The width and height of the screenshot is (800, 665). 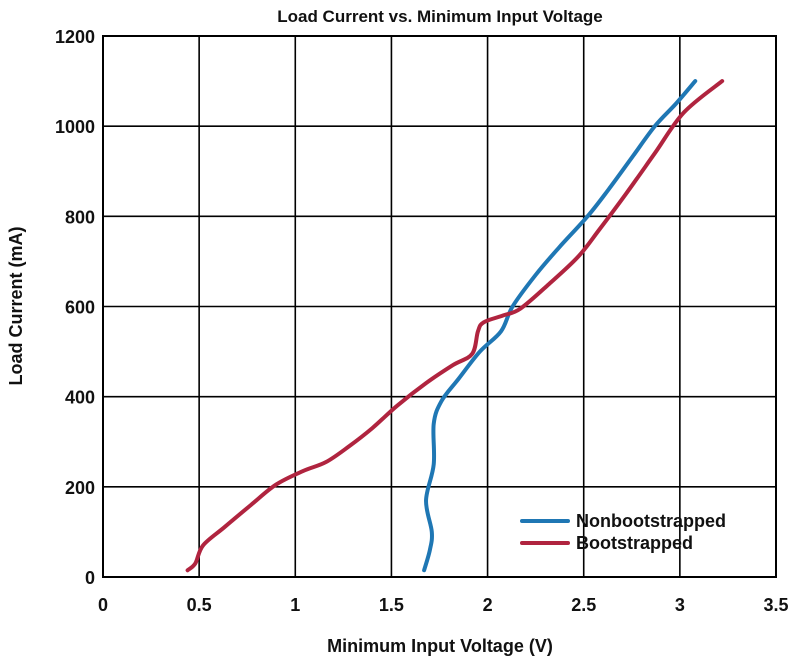 What do you see at coordinates (440, 646) in the screenshot?
I see `x-axis-label: Minimum Input Voltage (V)` at bounding box center [440, 646].